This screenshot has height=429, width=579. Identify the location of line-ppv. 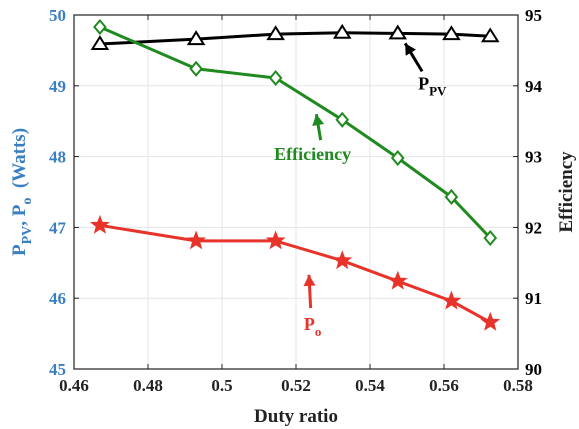
(295, 38).